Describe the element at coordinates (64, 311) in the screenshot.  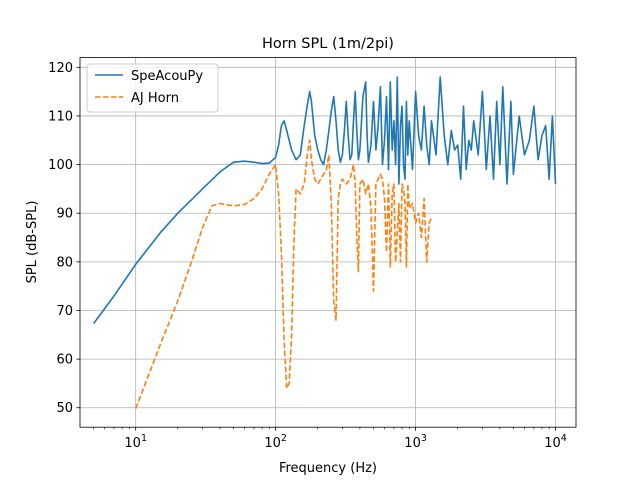
I see `y-tick-label: 70` at that location.